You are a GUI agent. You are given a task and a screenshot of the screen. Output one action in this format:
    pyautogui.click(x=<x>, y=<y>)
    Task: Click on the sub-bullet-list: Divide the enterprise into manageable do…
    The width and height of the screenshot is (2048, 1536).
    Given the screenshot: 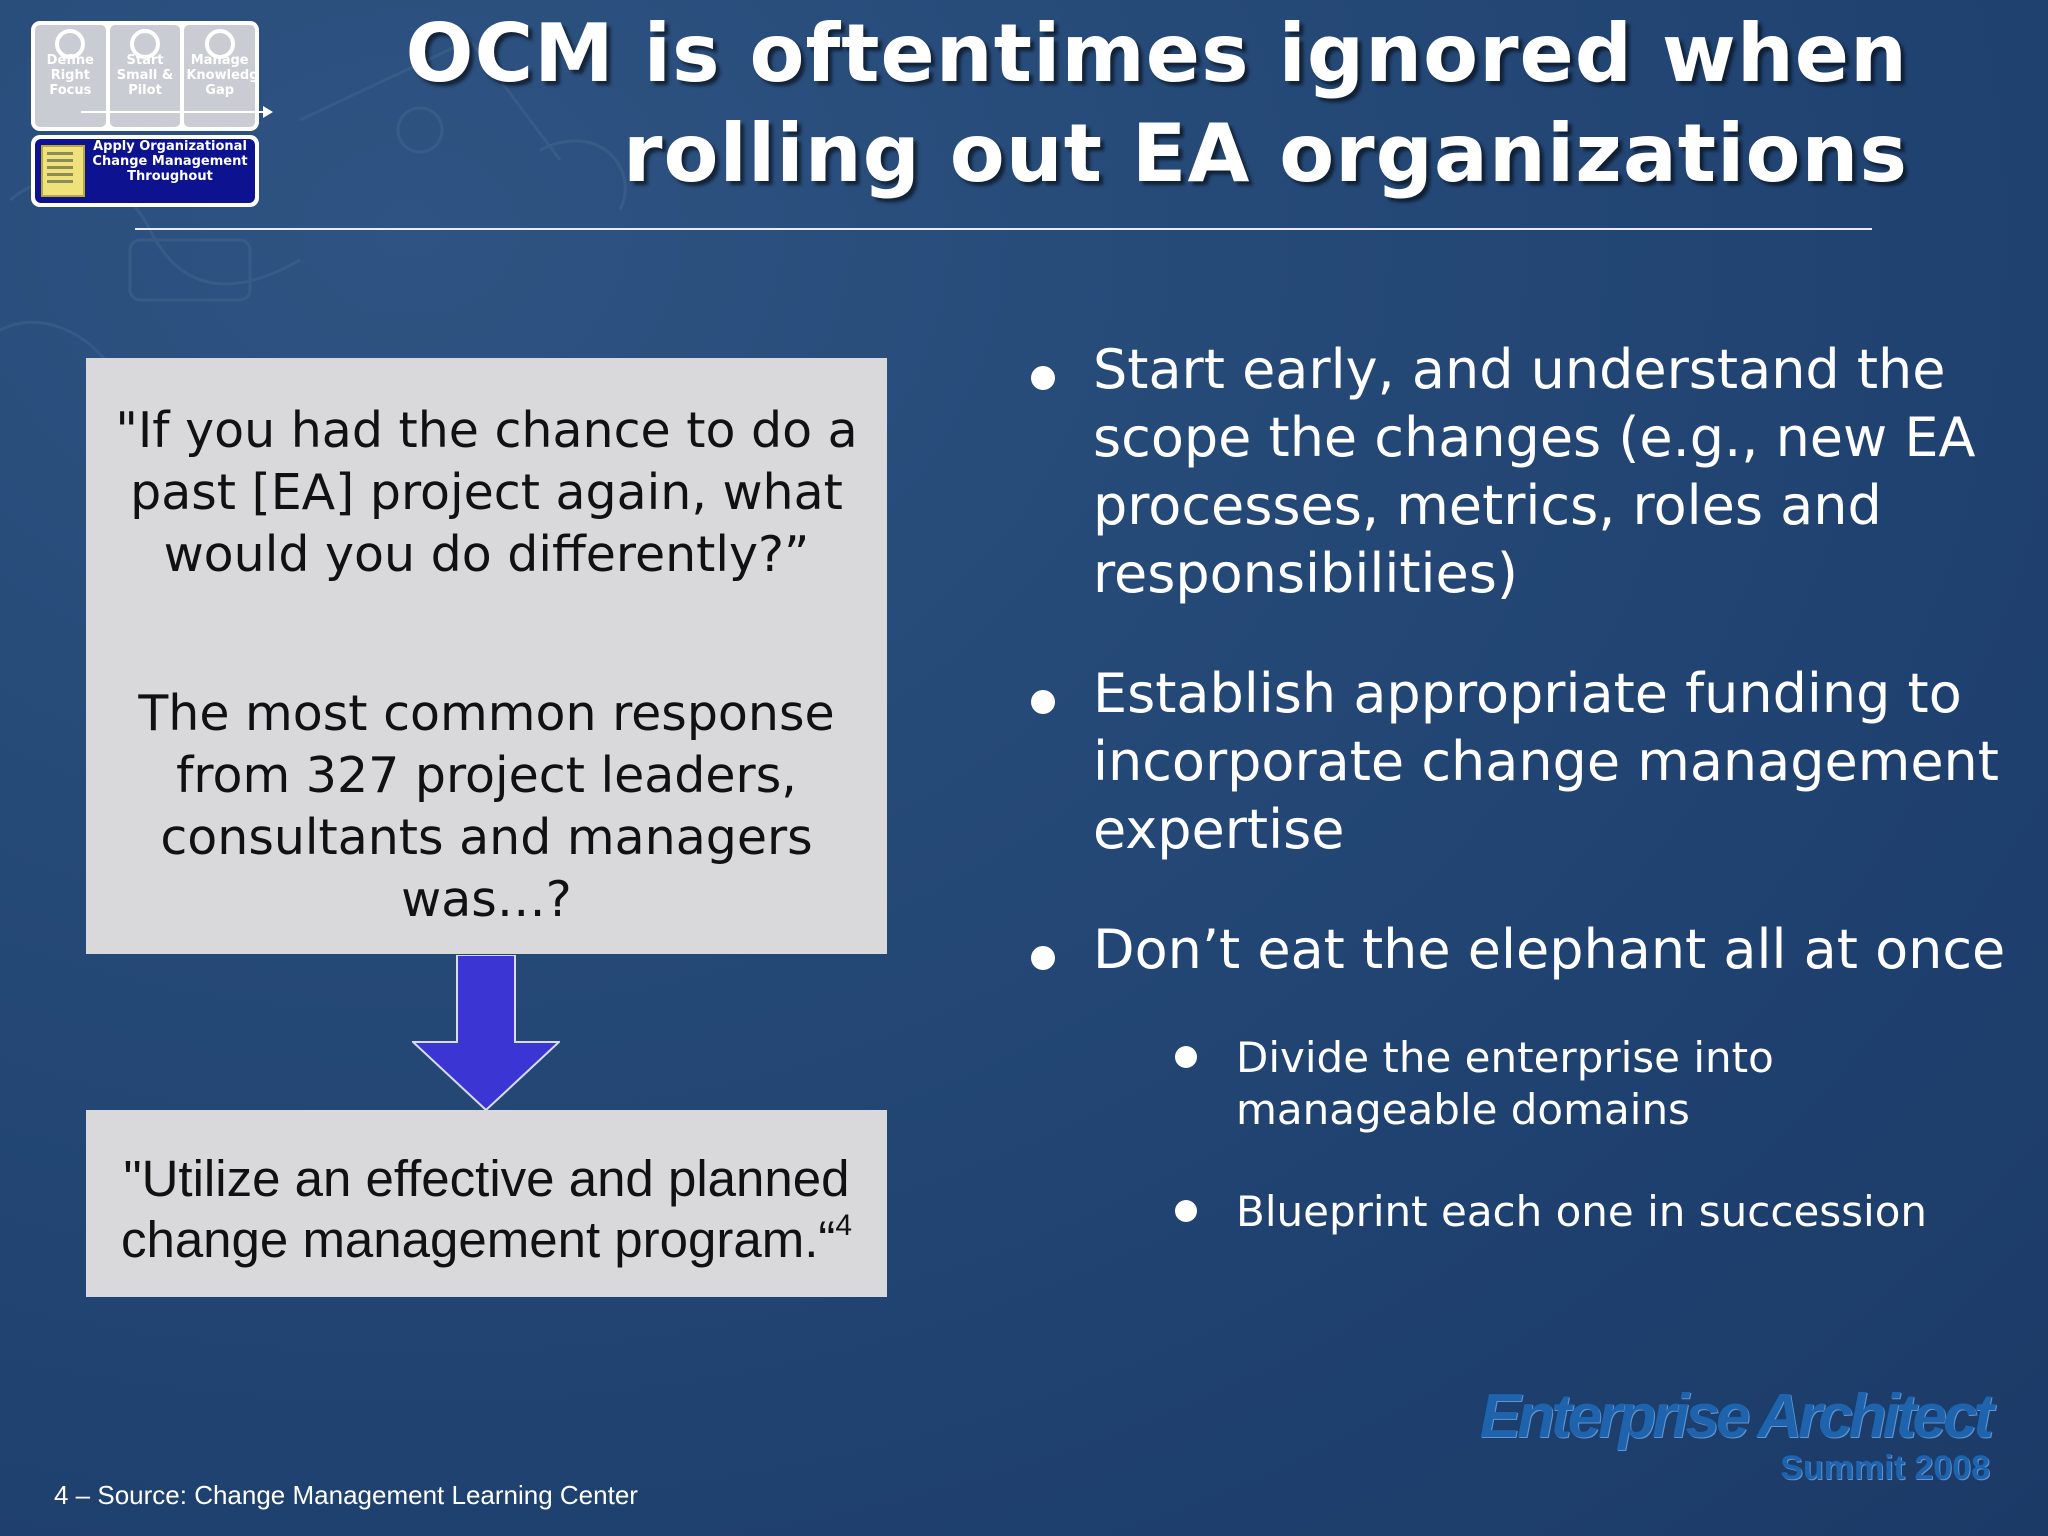 What is the action you would take?
    pyautogui.click(x=1559, y=1135)
    